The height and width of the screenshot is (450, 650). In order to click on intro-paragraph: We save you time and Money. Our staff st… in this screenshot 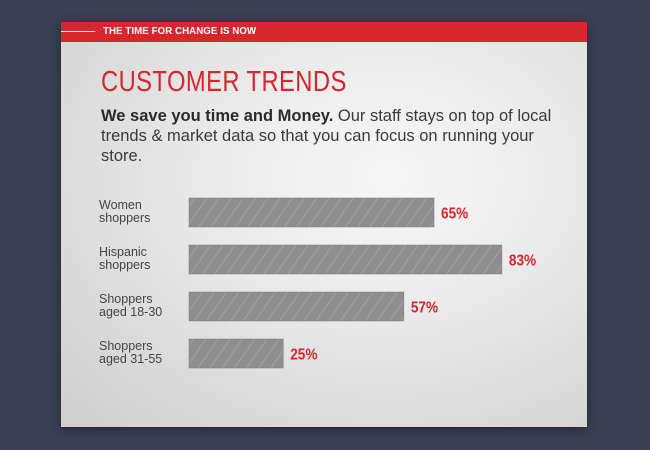, I will do `click(336, 136)`.